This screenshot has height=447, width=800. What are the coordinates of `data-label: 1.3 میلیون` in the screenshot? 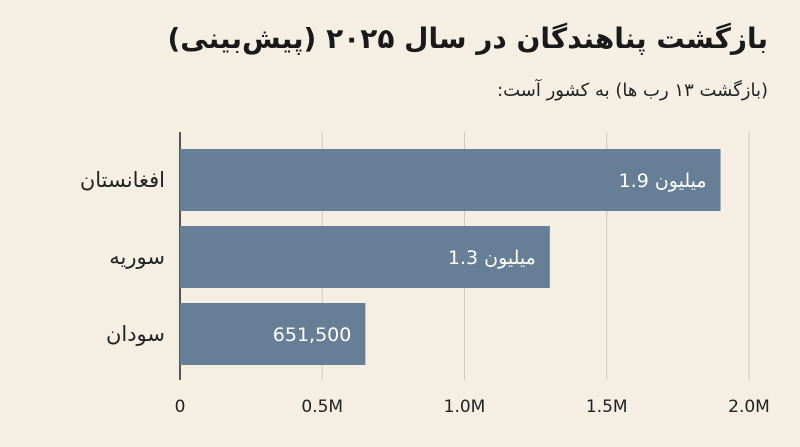 It's located at (492, 258).